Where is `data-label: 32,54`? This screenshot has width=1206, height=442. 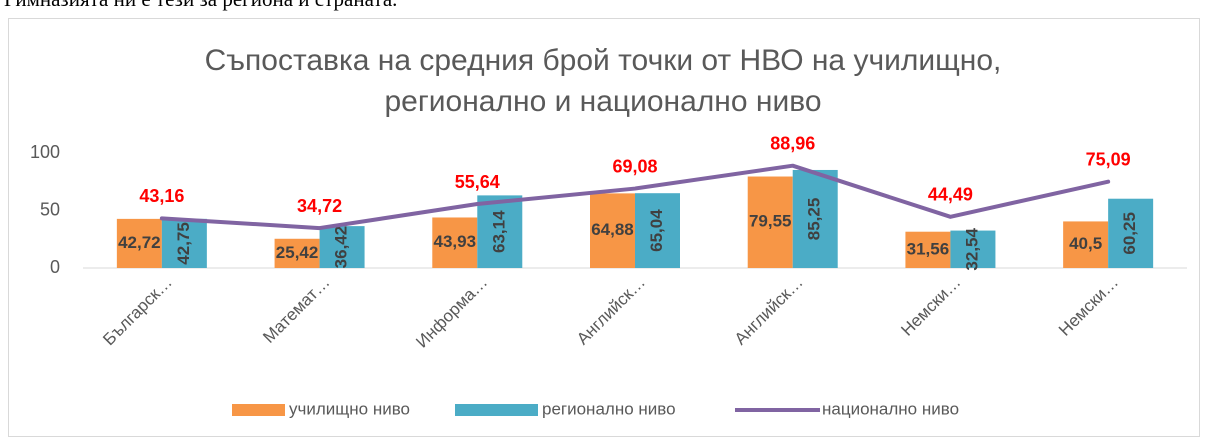 data-label: 32,54 is located at coordinates (971, 248).